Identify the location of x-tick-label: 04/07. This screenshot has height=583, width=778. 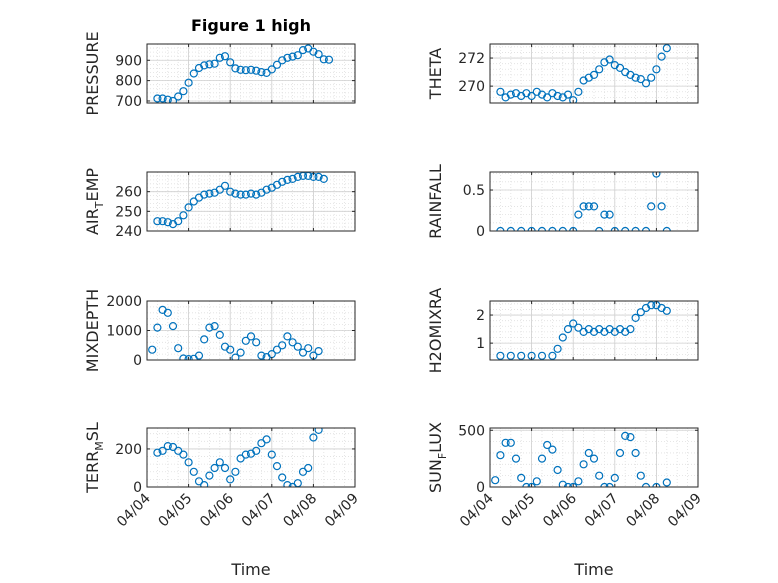
(602, 511).